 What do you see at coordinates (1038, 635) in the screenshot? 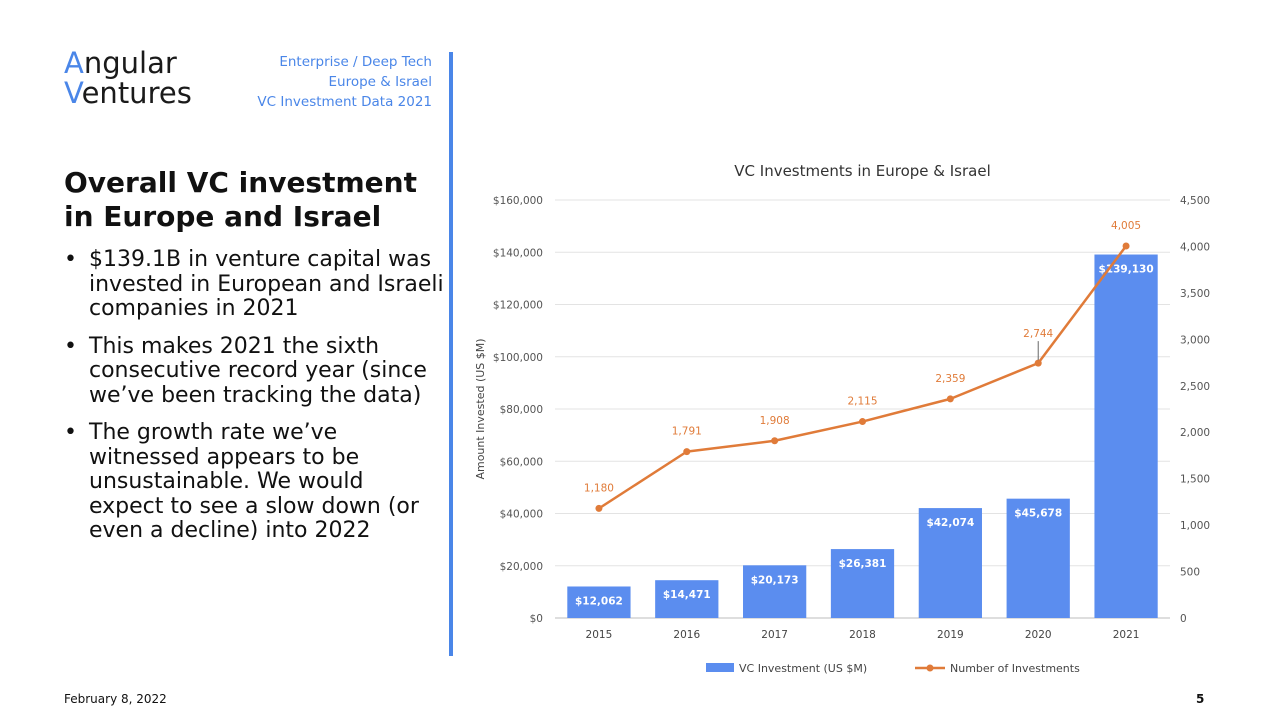
I see `x-tick-label: 2020` at bounding box center [1038, 635].